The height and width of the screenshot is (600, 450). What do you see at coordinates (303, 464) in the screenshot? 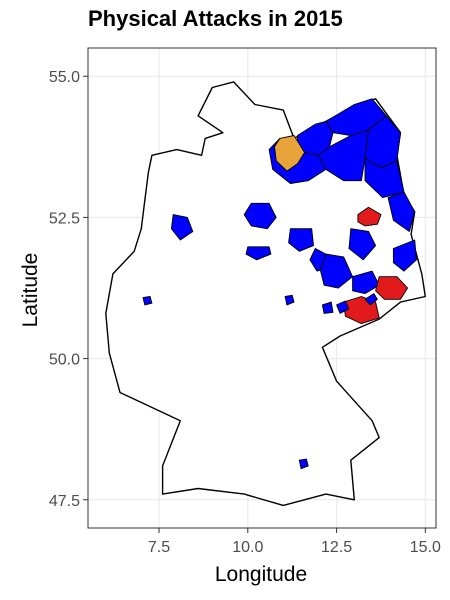
I see `district-blue: München` at bounding box center [303, 464].